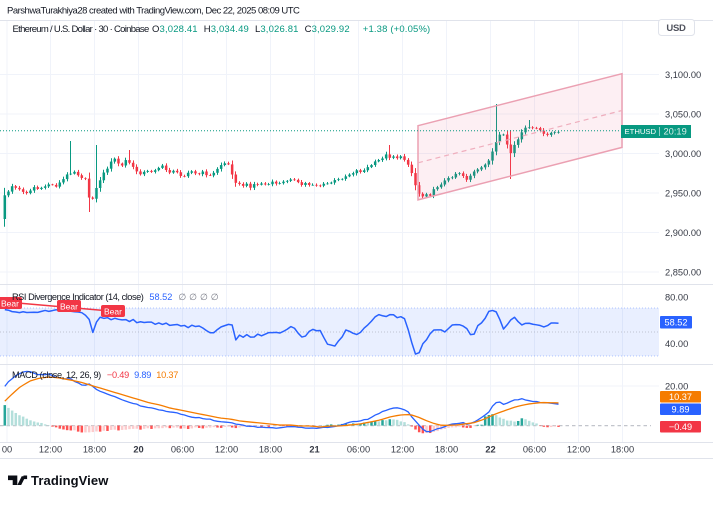 The image size is (713, 505). I want to click on svg-text: 3,050.00, so click(683, 114).